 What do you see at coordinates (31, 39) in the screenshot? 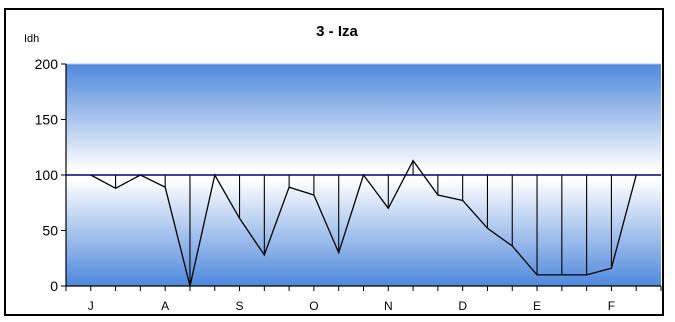
I see `y-axis-label: Idh` at bounding box center [31, 39].